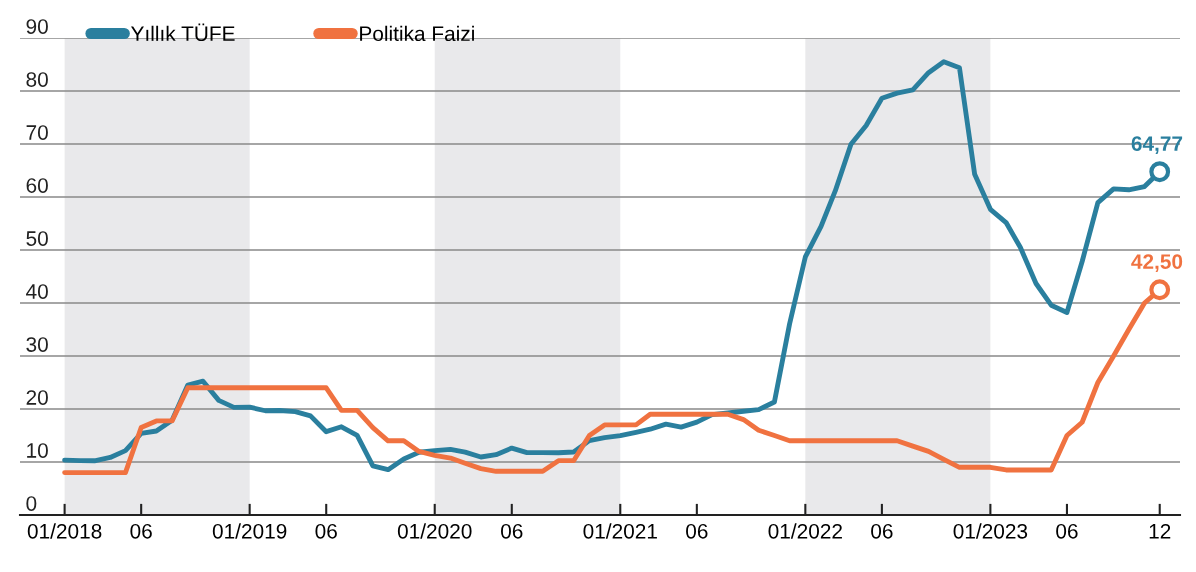 The height and width of the screenshot is (572, 1196). Describe the element at coordinates (37, 238) in the screenshot. I see `y-tick-label: 50` at that location.